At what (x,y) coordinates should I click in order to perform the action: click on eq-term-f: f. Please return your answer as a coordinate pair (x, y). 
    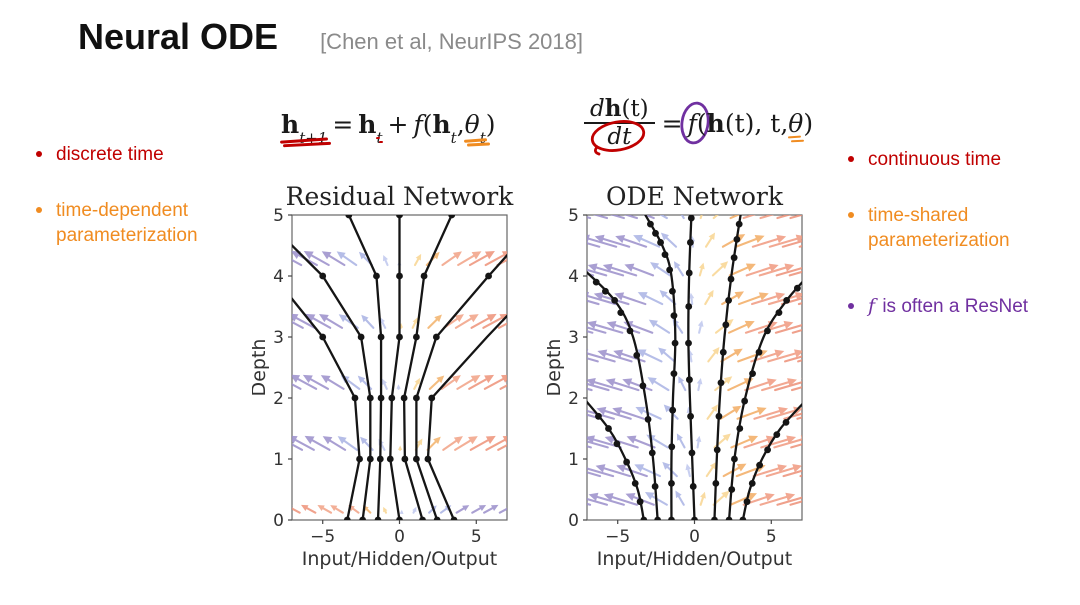
    Looking at the image, I should click on (695, 122).